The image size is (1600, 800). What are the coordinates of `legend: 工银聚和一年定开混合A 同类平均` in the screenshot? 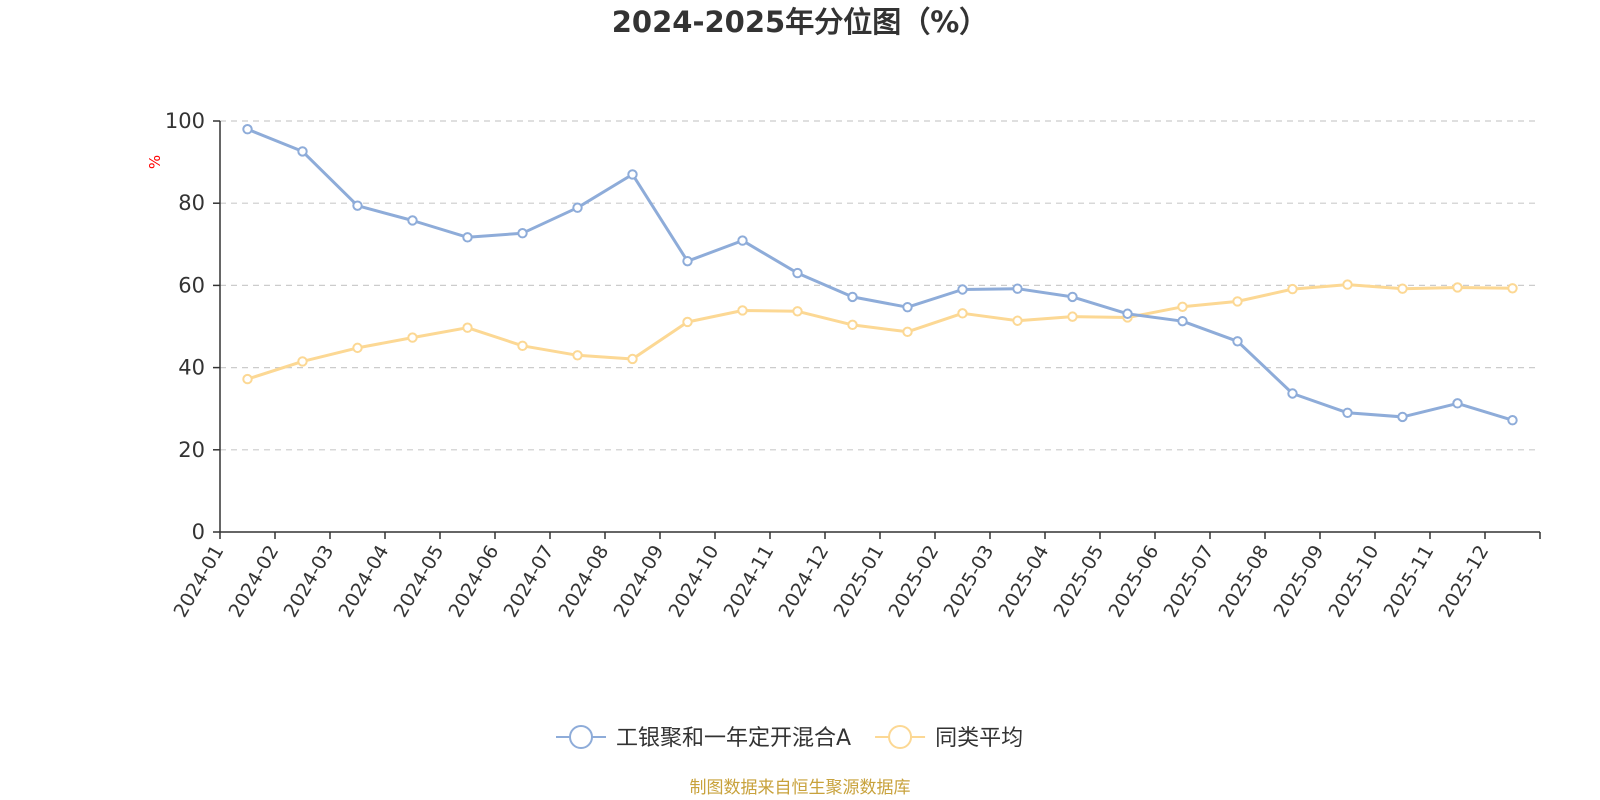 It's located at (789, 738).